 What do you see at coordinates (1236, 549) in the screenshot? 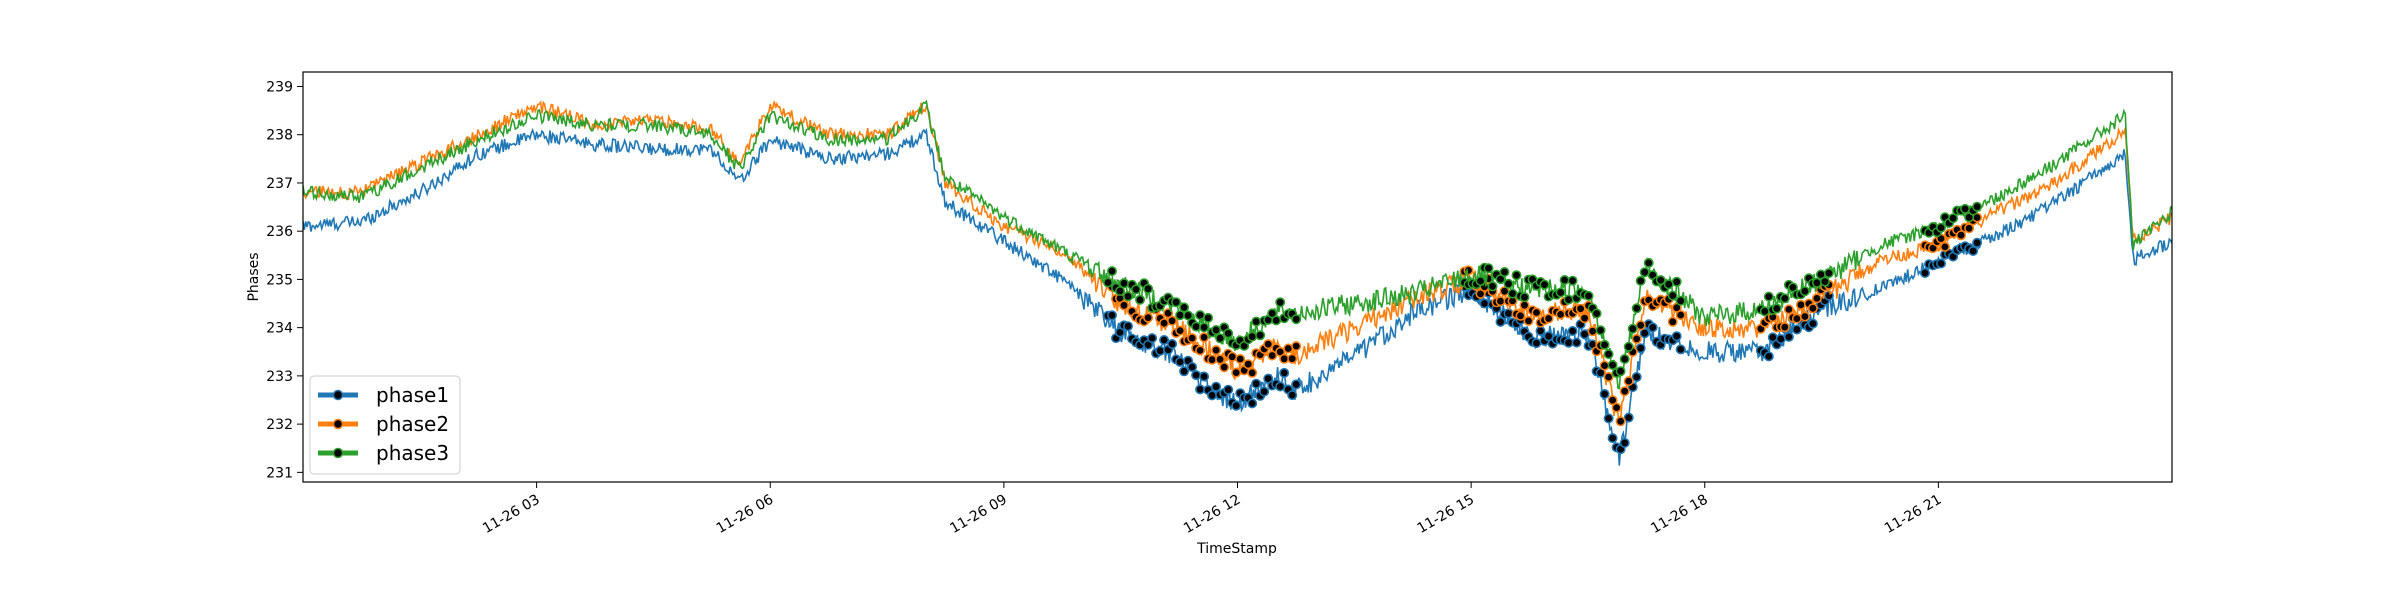
I see `x-axis-label: TimeStamp` at bounding box center [1236, 549].